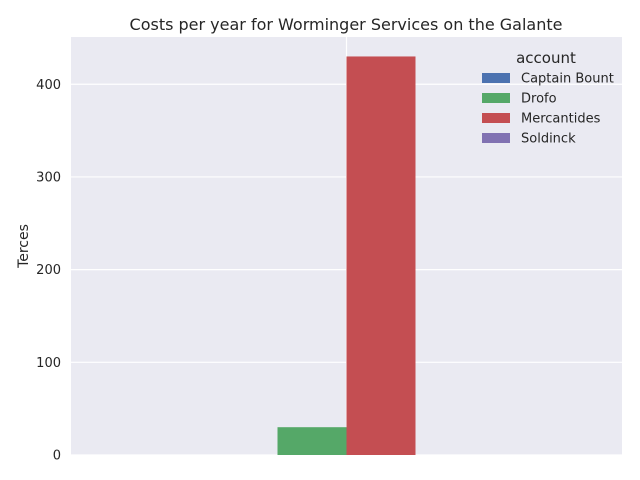 The height and width of the screenshot is (480, 640). Describe the element at coordinates (548, 139) in the screenshot. I see `legend-label-soldinck: Soldinck` at that location.